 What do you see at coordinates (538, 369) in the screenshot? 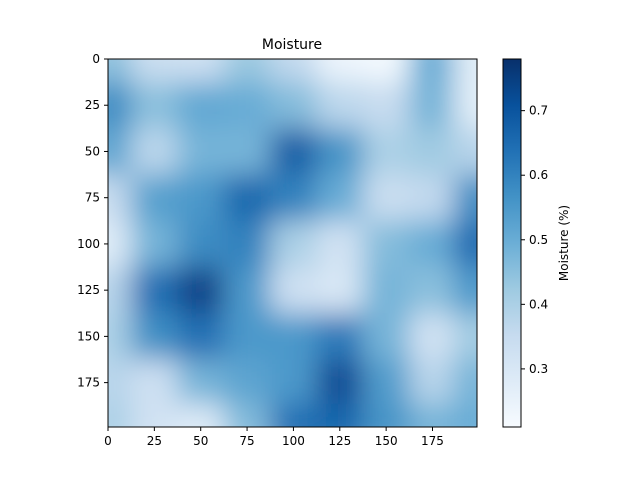
I see `colorbar-tick-label: 0.3` at bounding box center [538, 369].